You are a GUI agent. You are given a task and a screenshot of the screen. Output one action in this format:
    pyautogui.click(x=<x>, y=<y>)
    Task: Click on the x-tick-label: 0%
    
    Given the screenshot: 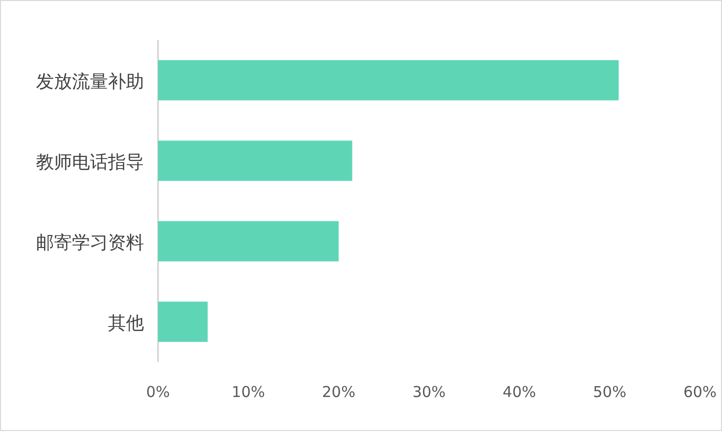 What is the action you would take?
    pyautogui.click(x=158, y=392)
    